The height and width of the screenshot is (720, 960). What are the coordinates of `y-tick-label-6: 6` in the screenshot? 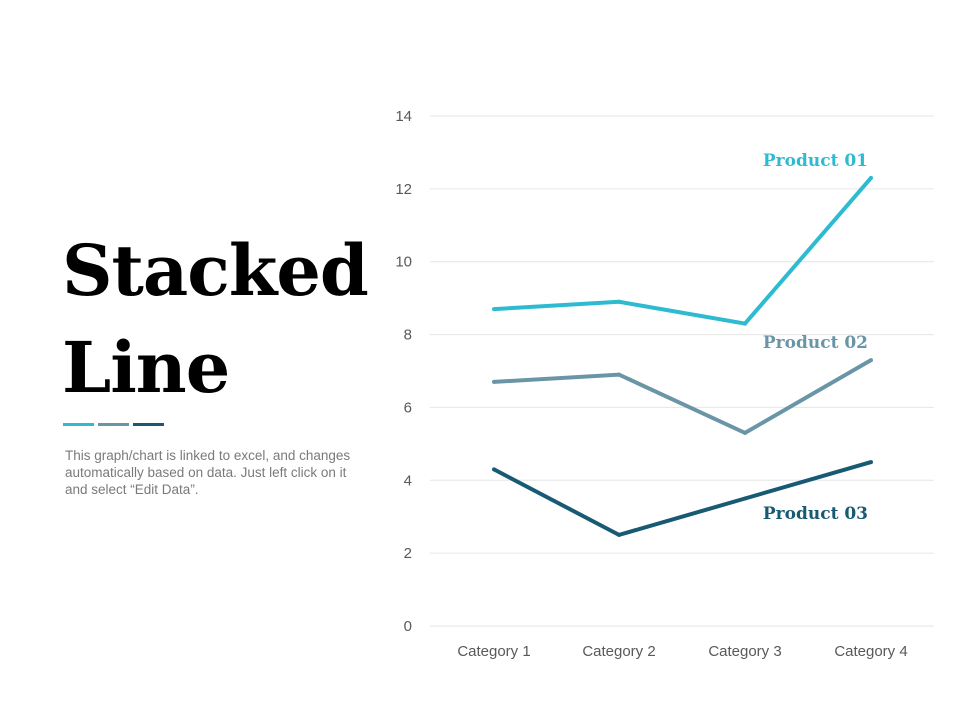 It's located at (408, 407).